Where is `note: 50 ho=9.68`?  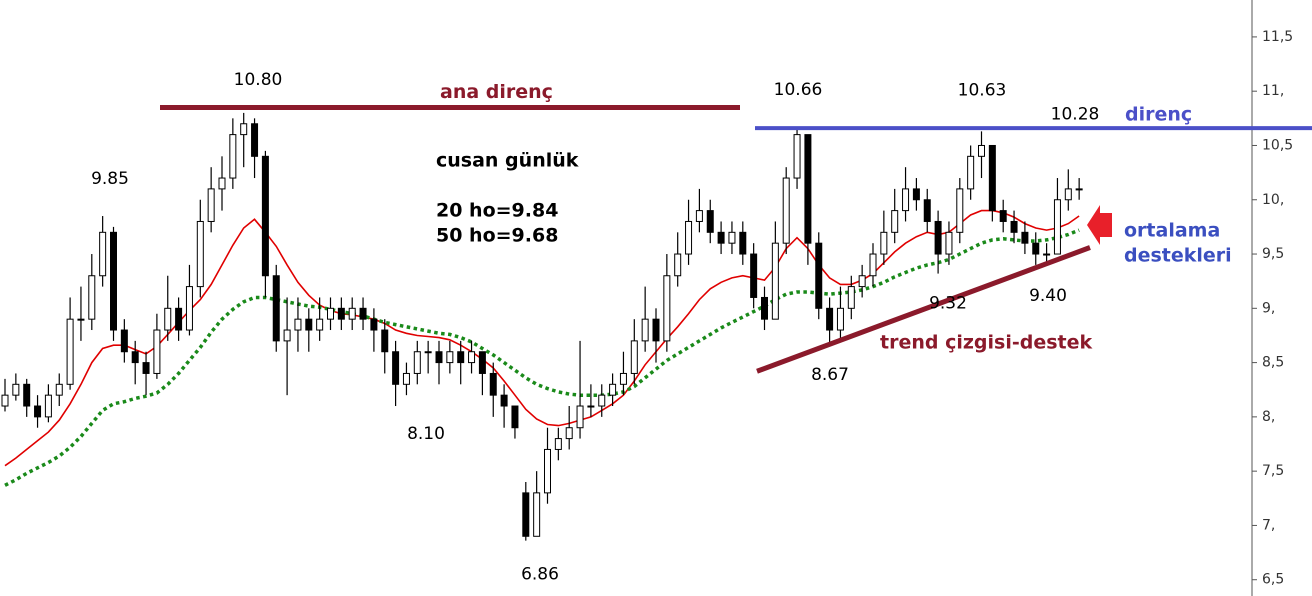
note: 50 ho=9.68 is located at coordinates (497, 236).